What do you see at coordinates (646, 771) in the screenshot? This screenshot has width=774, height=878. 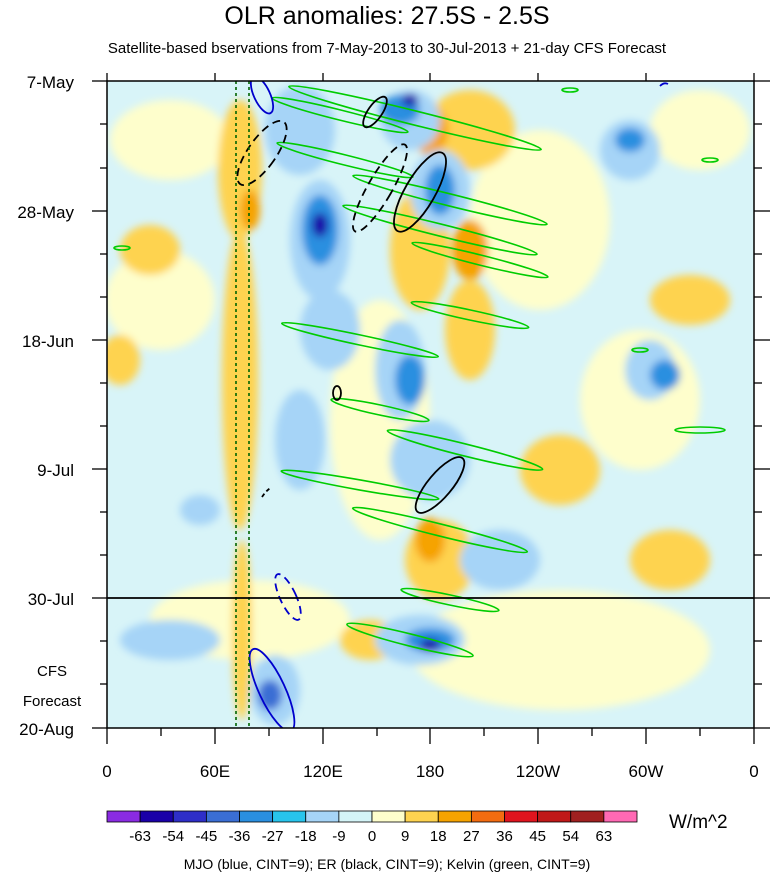 I see `x-tick-label: 60W` at bounding box center [646, 771].